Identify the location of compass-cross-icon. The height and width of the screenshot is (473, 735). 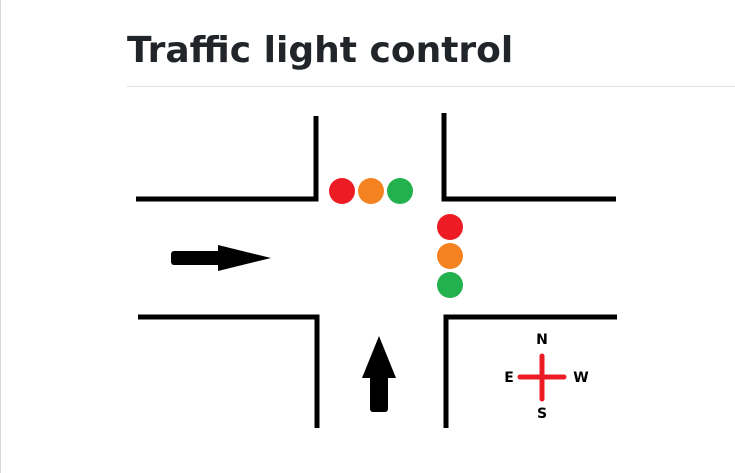
(542, 377).